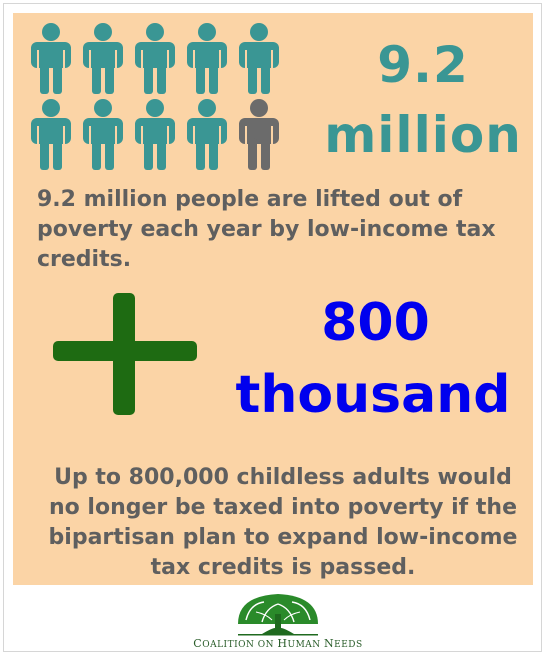 Image resolution: width=547 pixels, height=655 pixels. I want to click on stat1-unit: million, so click(423, 135).